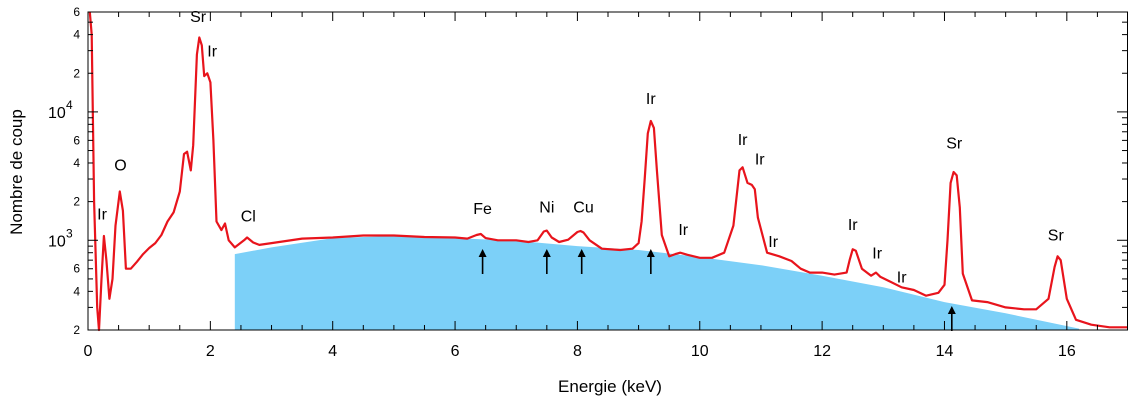 This screenshot has height=399, width=1128. I want to click on y-axis-title: Nombre de coup, so click(16, 172).